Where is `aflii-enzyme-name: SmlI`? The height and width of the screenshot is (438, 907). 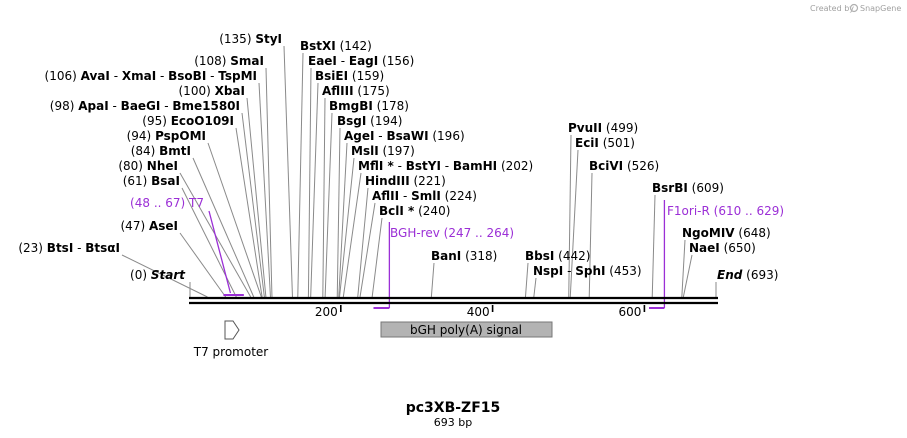
aflii-enzyme-name: SmlI is located at coordinates (426, 196).